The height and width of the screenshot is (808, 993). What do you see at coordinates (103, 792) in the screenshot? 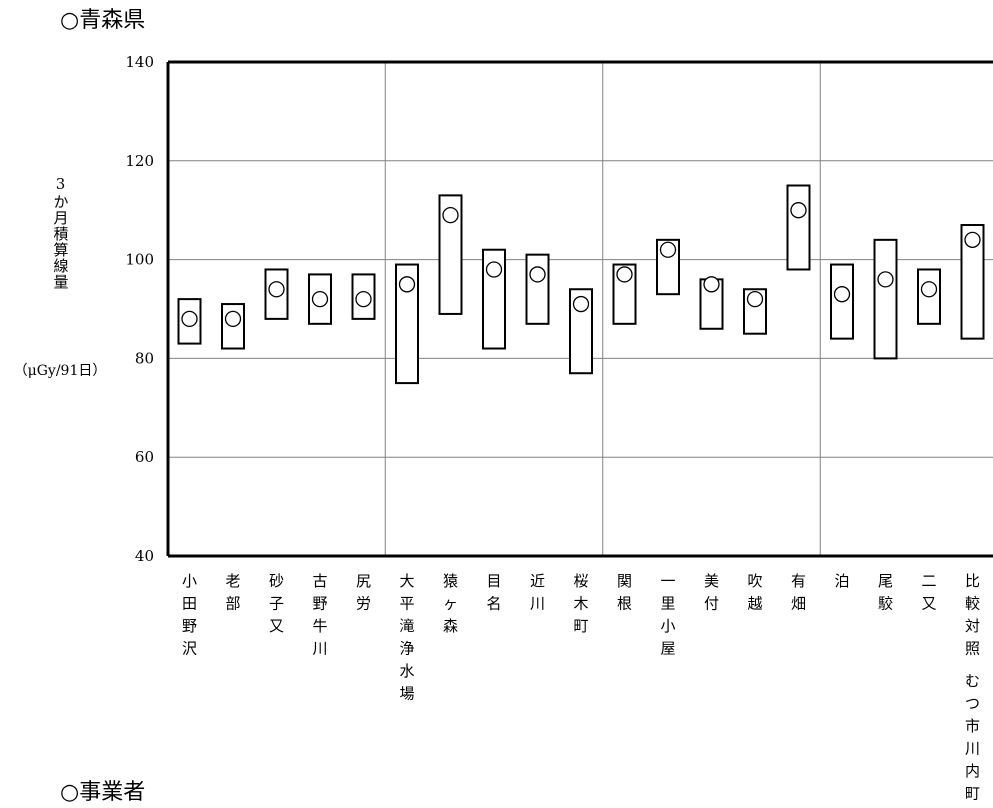
I see `next-section-title: ○事業者` at bounding box center [103, 792].